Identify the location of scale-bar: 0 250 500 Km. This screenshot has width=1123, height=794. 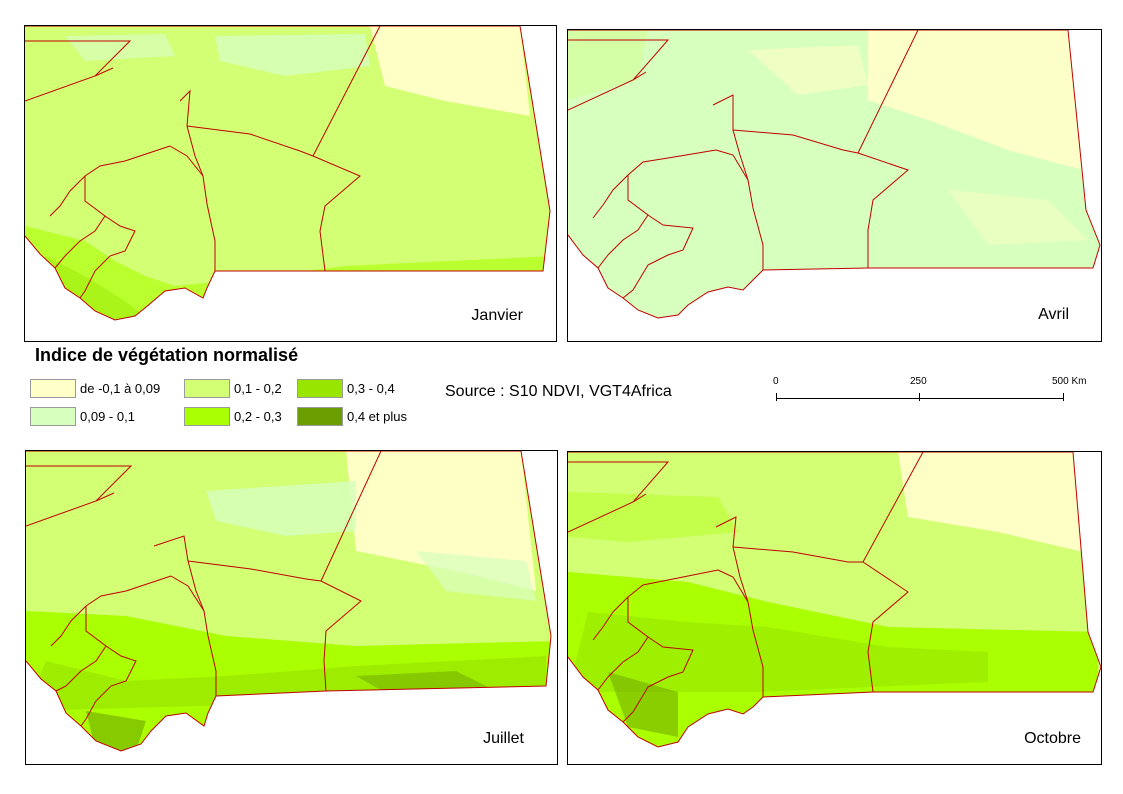
(935, 393).